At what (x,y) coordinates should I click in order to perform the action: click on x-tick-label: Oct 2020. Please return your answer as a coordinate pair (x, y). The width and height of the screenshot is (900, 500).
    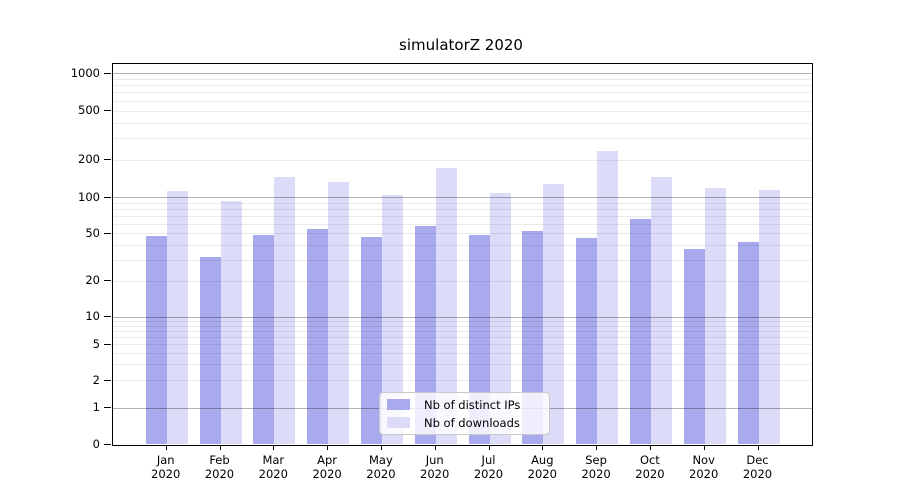
    Looking at the image, I should click on (650, 467).